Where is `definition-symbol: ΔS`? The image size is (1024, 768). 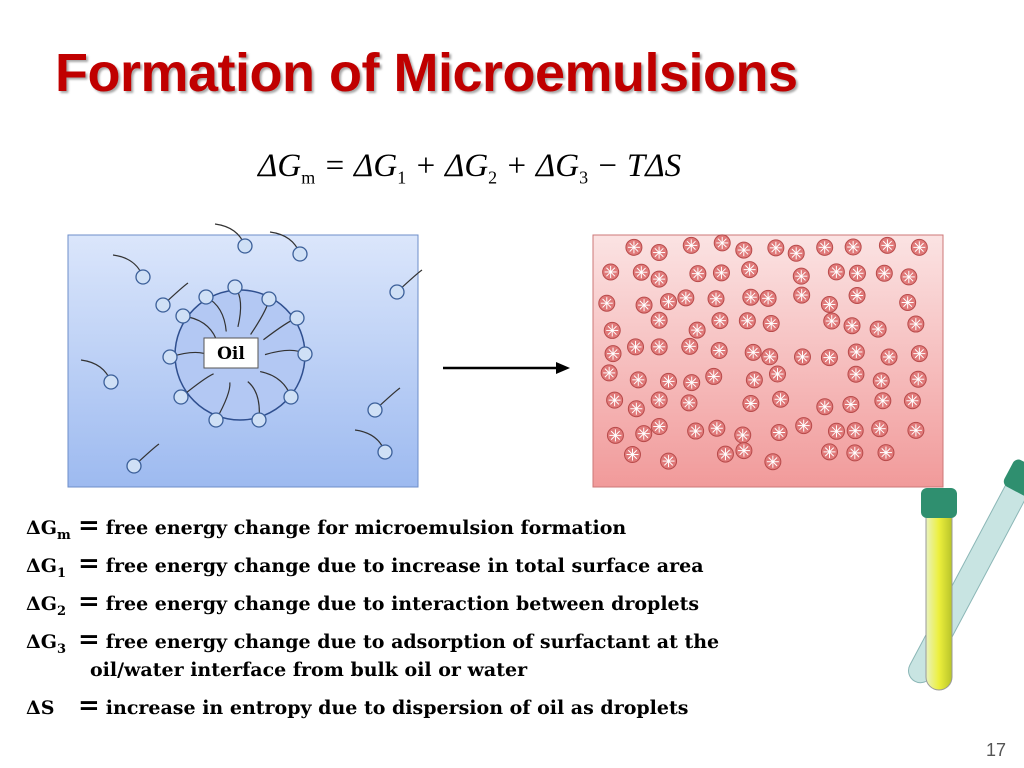
definition-symbol: ΔS is located at coordinates (49, 708).